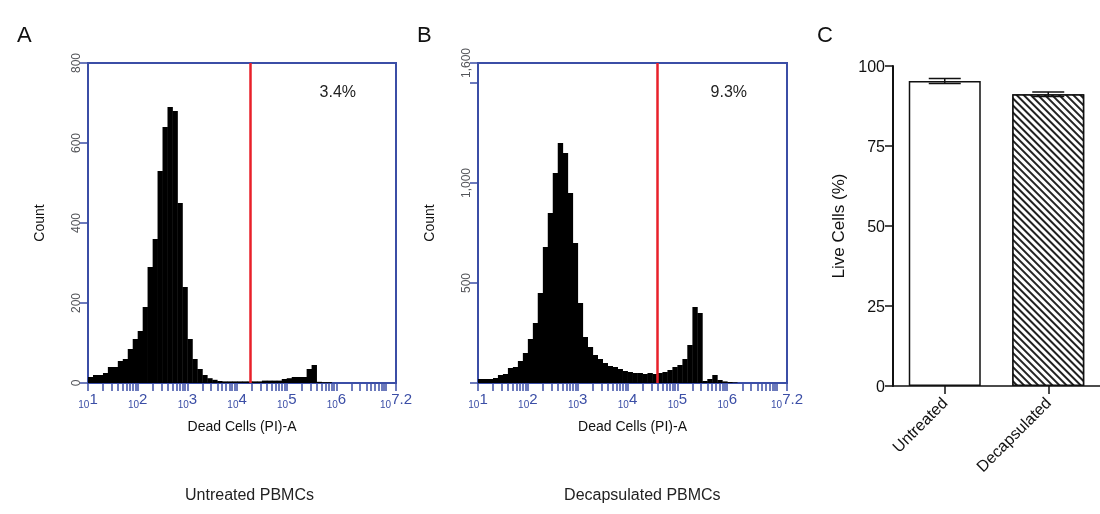 The image size is (1100, 514). I want to click on y-tick-label: 100, so click(872, 66).